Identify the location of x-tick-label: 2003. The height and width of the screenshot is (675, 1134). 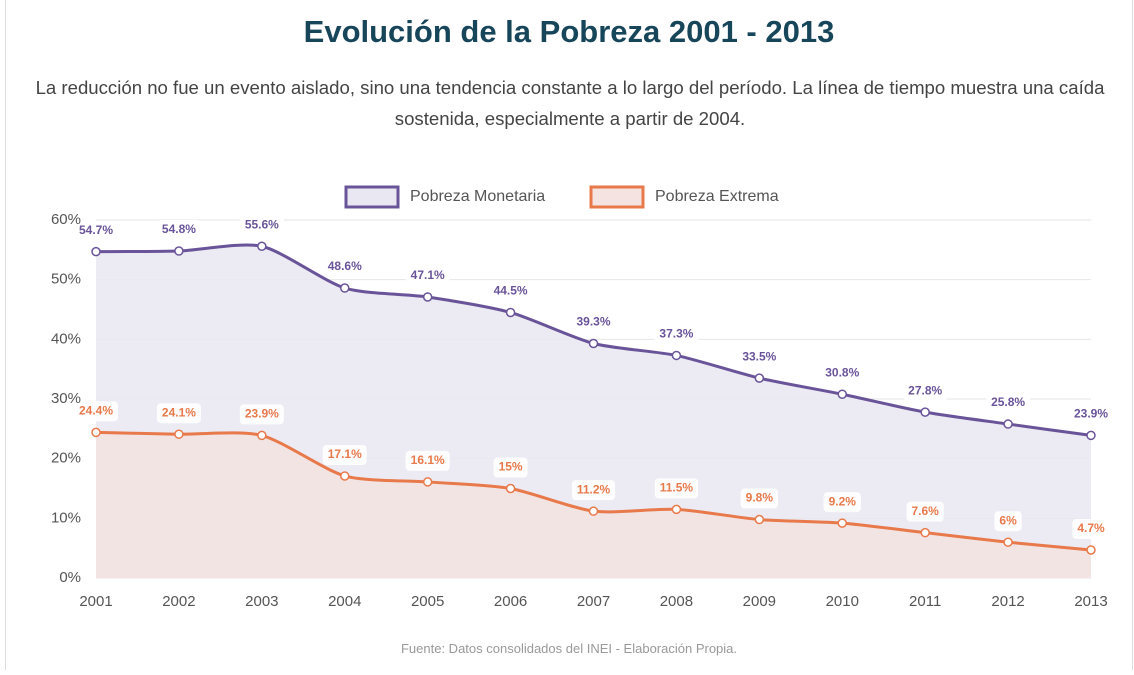
(261, 601).